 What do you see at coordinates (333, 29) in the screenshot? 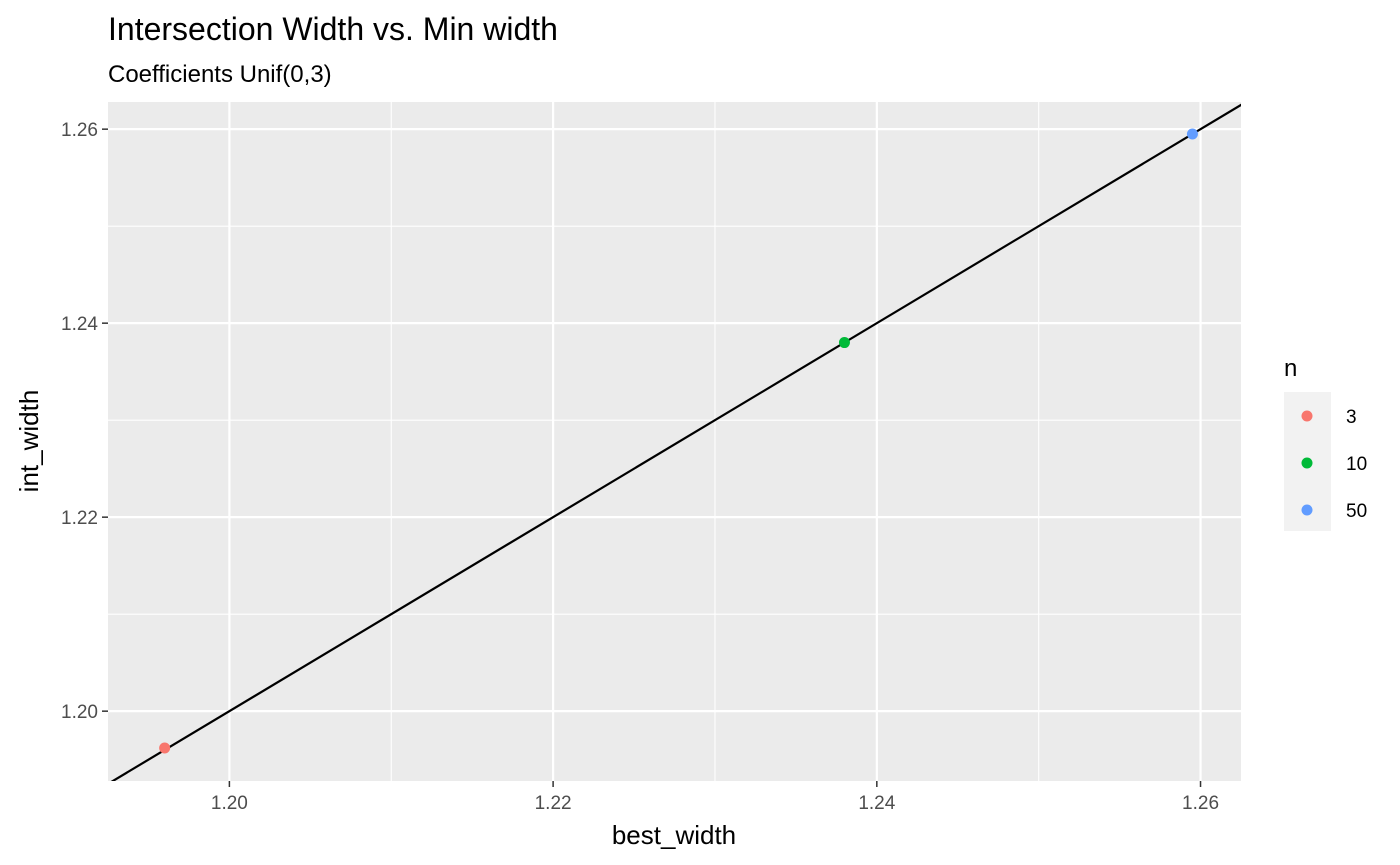
I see `chart-title: Intersection Width vs. Min width` at bounding box center [333, 29].